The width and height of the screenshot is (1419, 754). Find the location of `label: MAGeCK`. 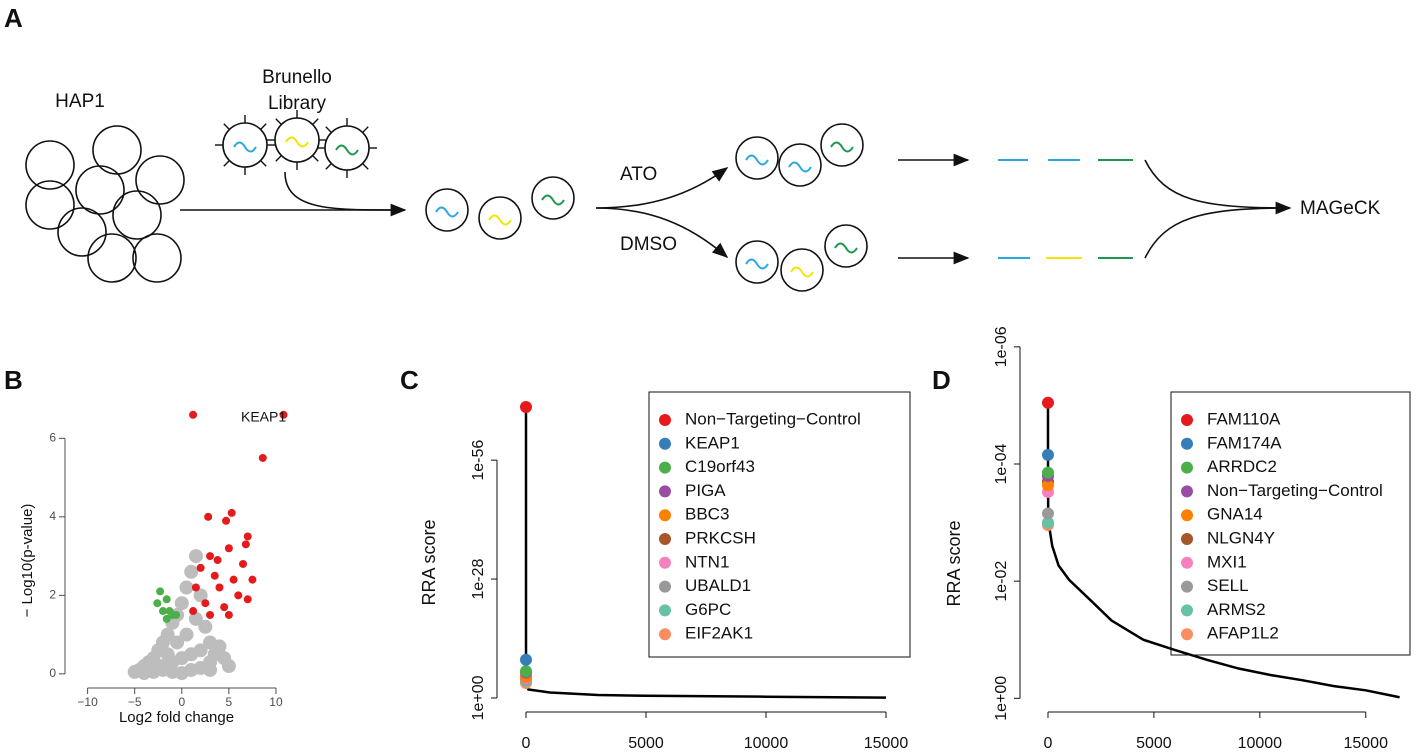

label: MAGeCK is located at coordinates (1340, 208).